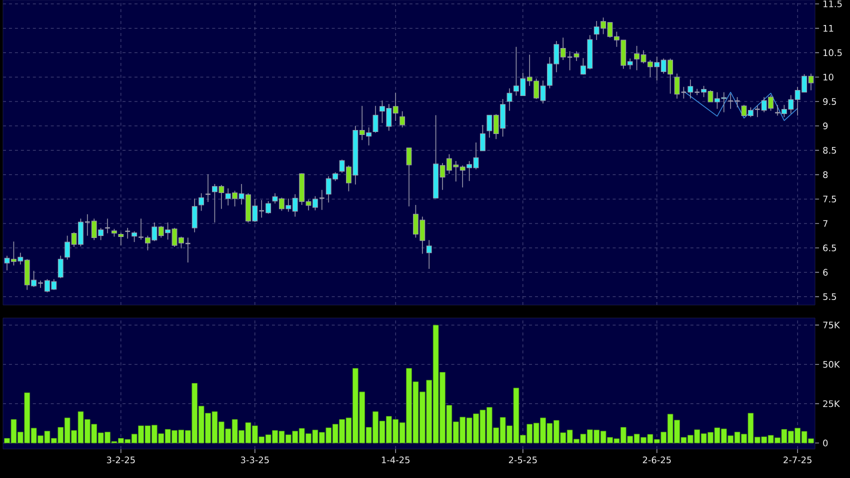 The width and height of the screenshot is (850, 478). I want to click on x-tick-label: 2-7-25, so click(798, 460).